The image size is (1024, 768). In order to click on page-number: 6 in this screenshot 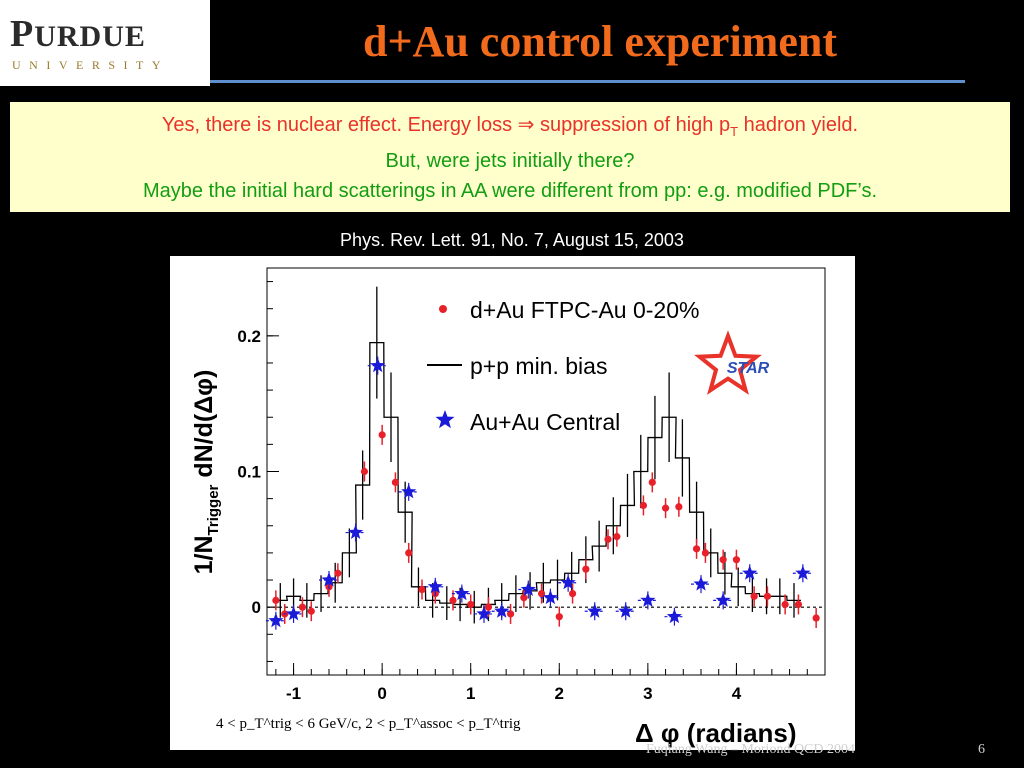, I will do `click(981, 749)`.